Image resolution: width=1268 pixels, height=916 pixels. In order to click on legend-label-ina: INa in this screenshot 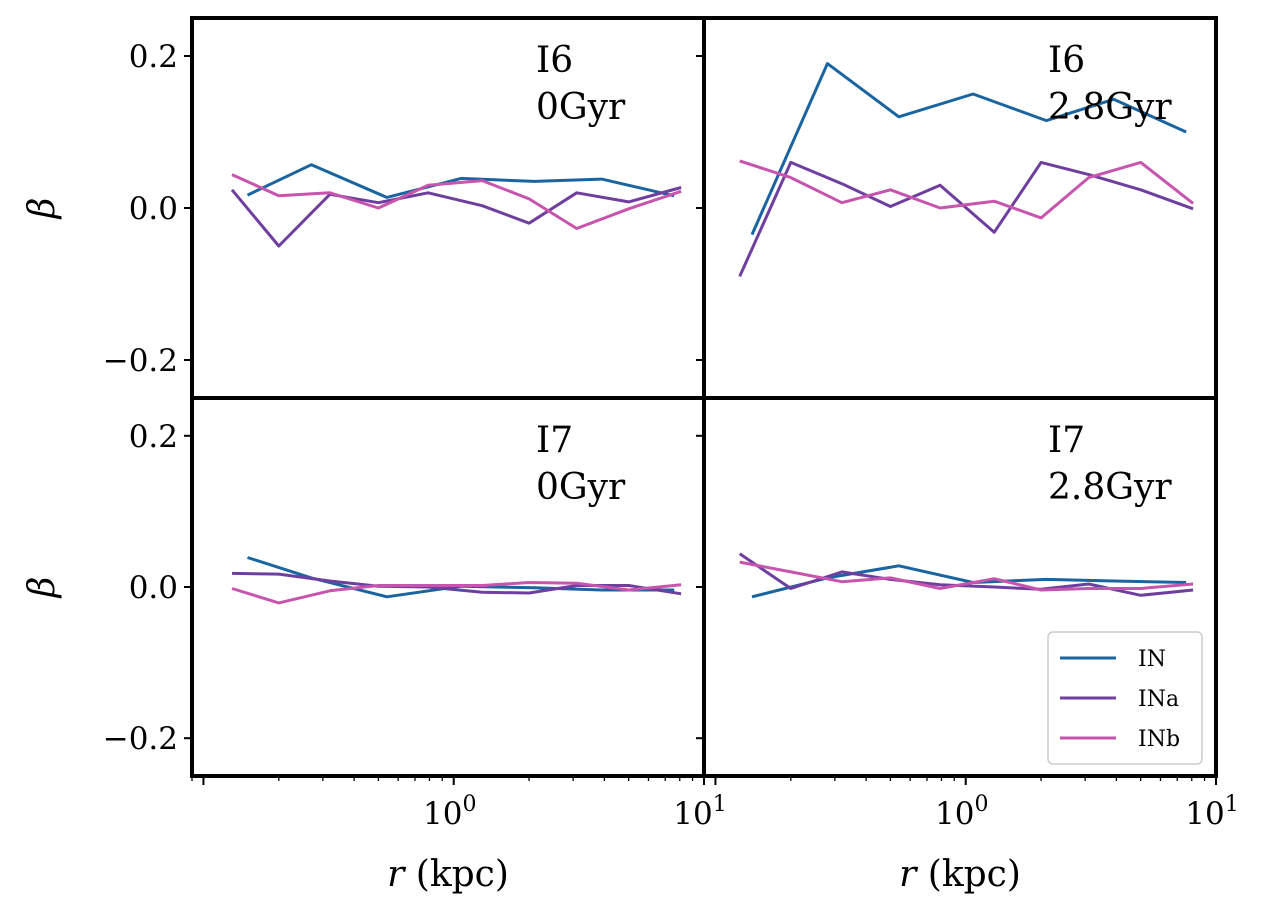, I will do `click(1158, 699)`.